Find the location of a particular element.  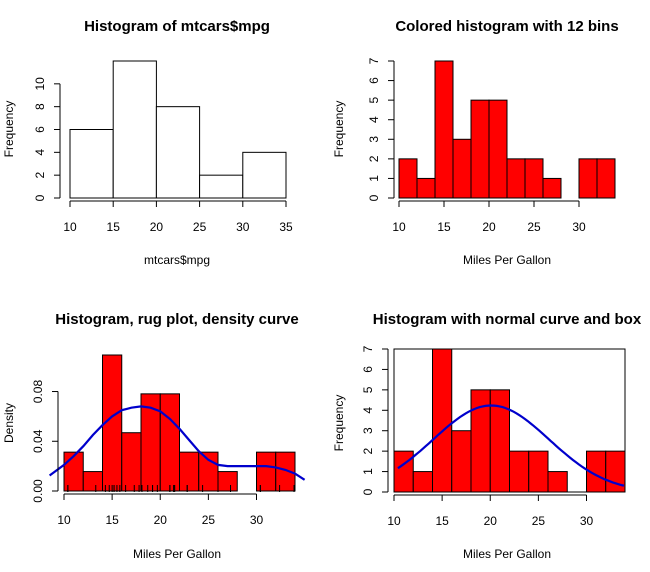

panel-2-axes: 10 15 20 25 30 0 1 2 3 4 5 6 7 is located at coordinates (476, 145).